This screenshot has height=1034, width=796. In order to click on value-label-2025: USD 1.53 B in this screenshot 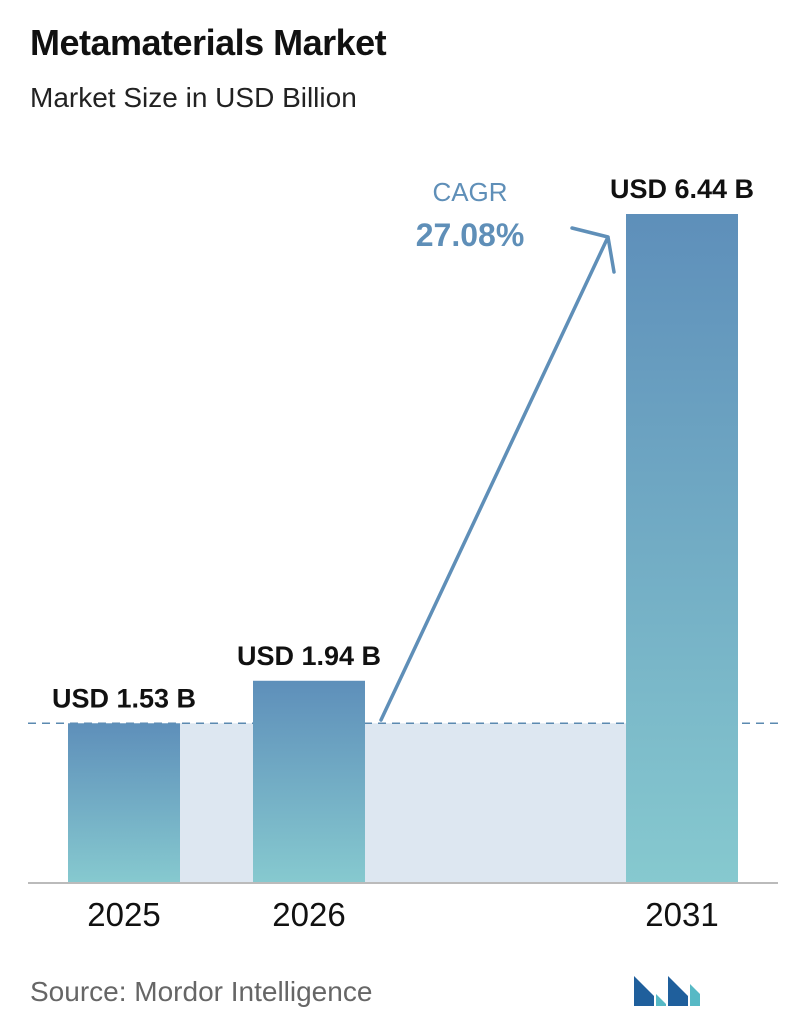, I will do `click(124, 698)`.